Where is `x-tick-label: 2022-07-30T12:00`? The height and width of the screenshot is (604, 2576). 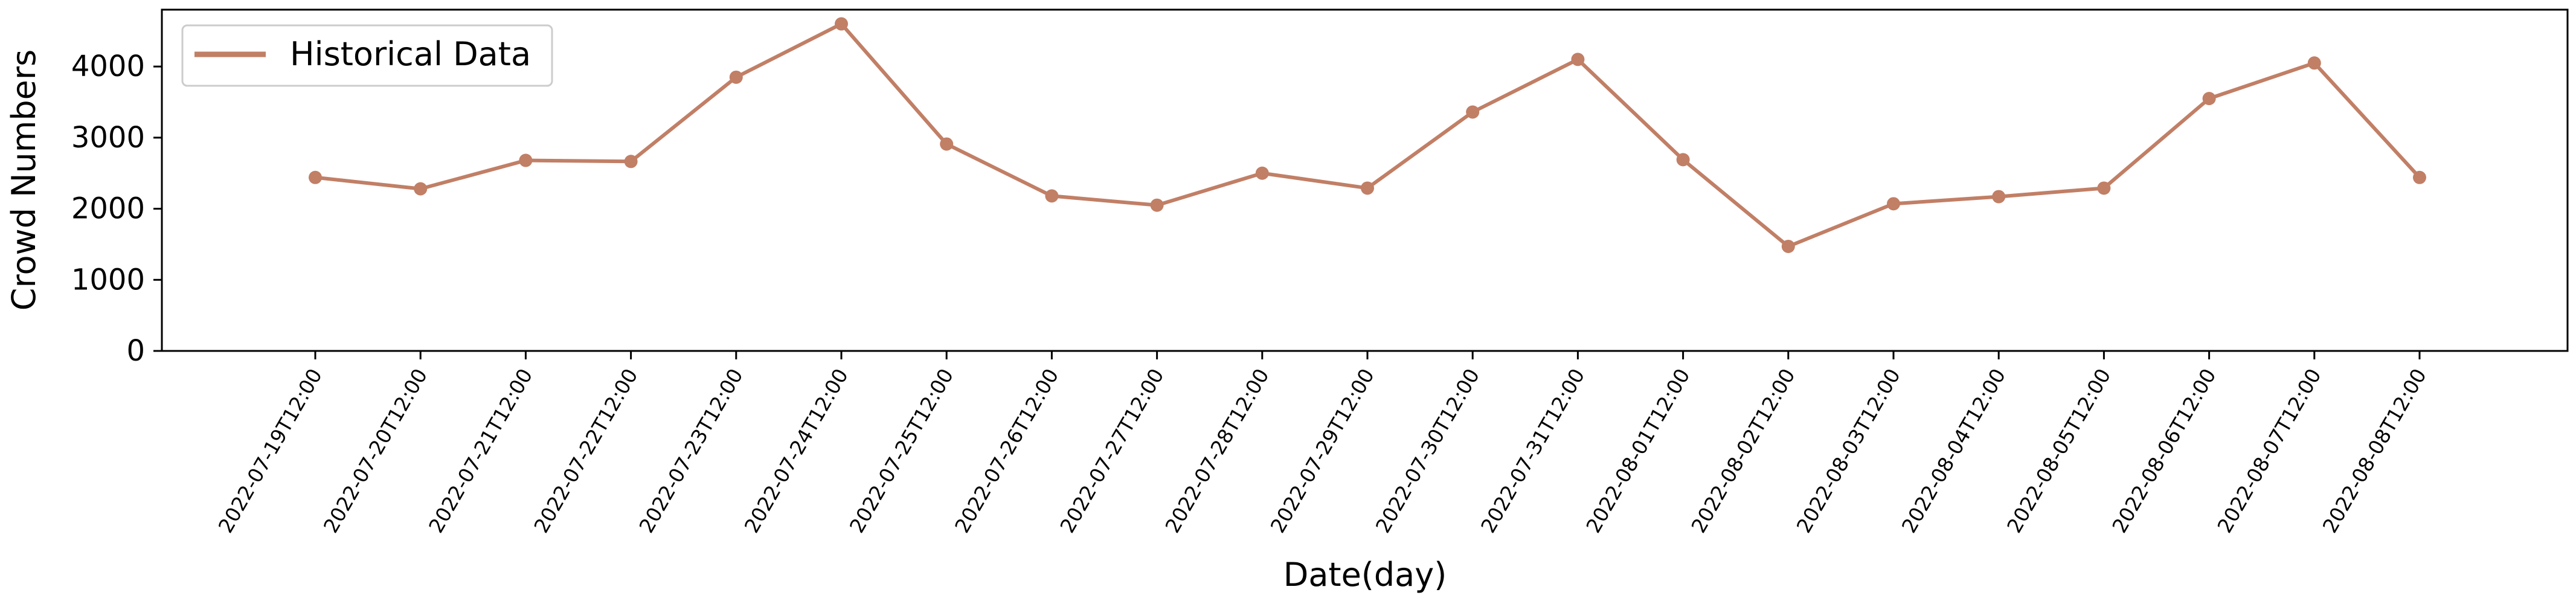
x-tick-label: 2022-07-30T12:00 is located at coordinates (1427, 451).